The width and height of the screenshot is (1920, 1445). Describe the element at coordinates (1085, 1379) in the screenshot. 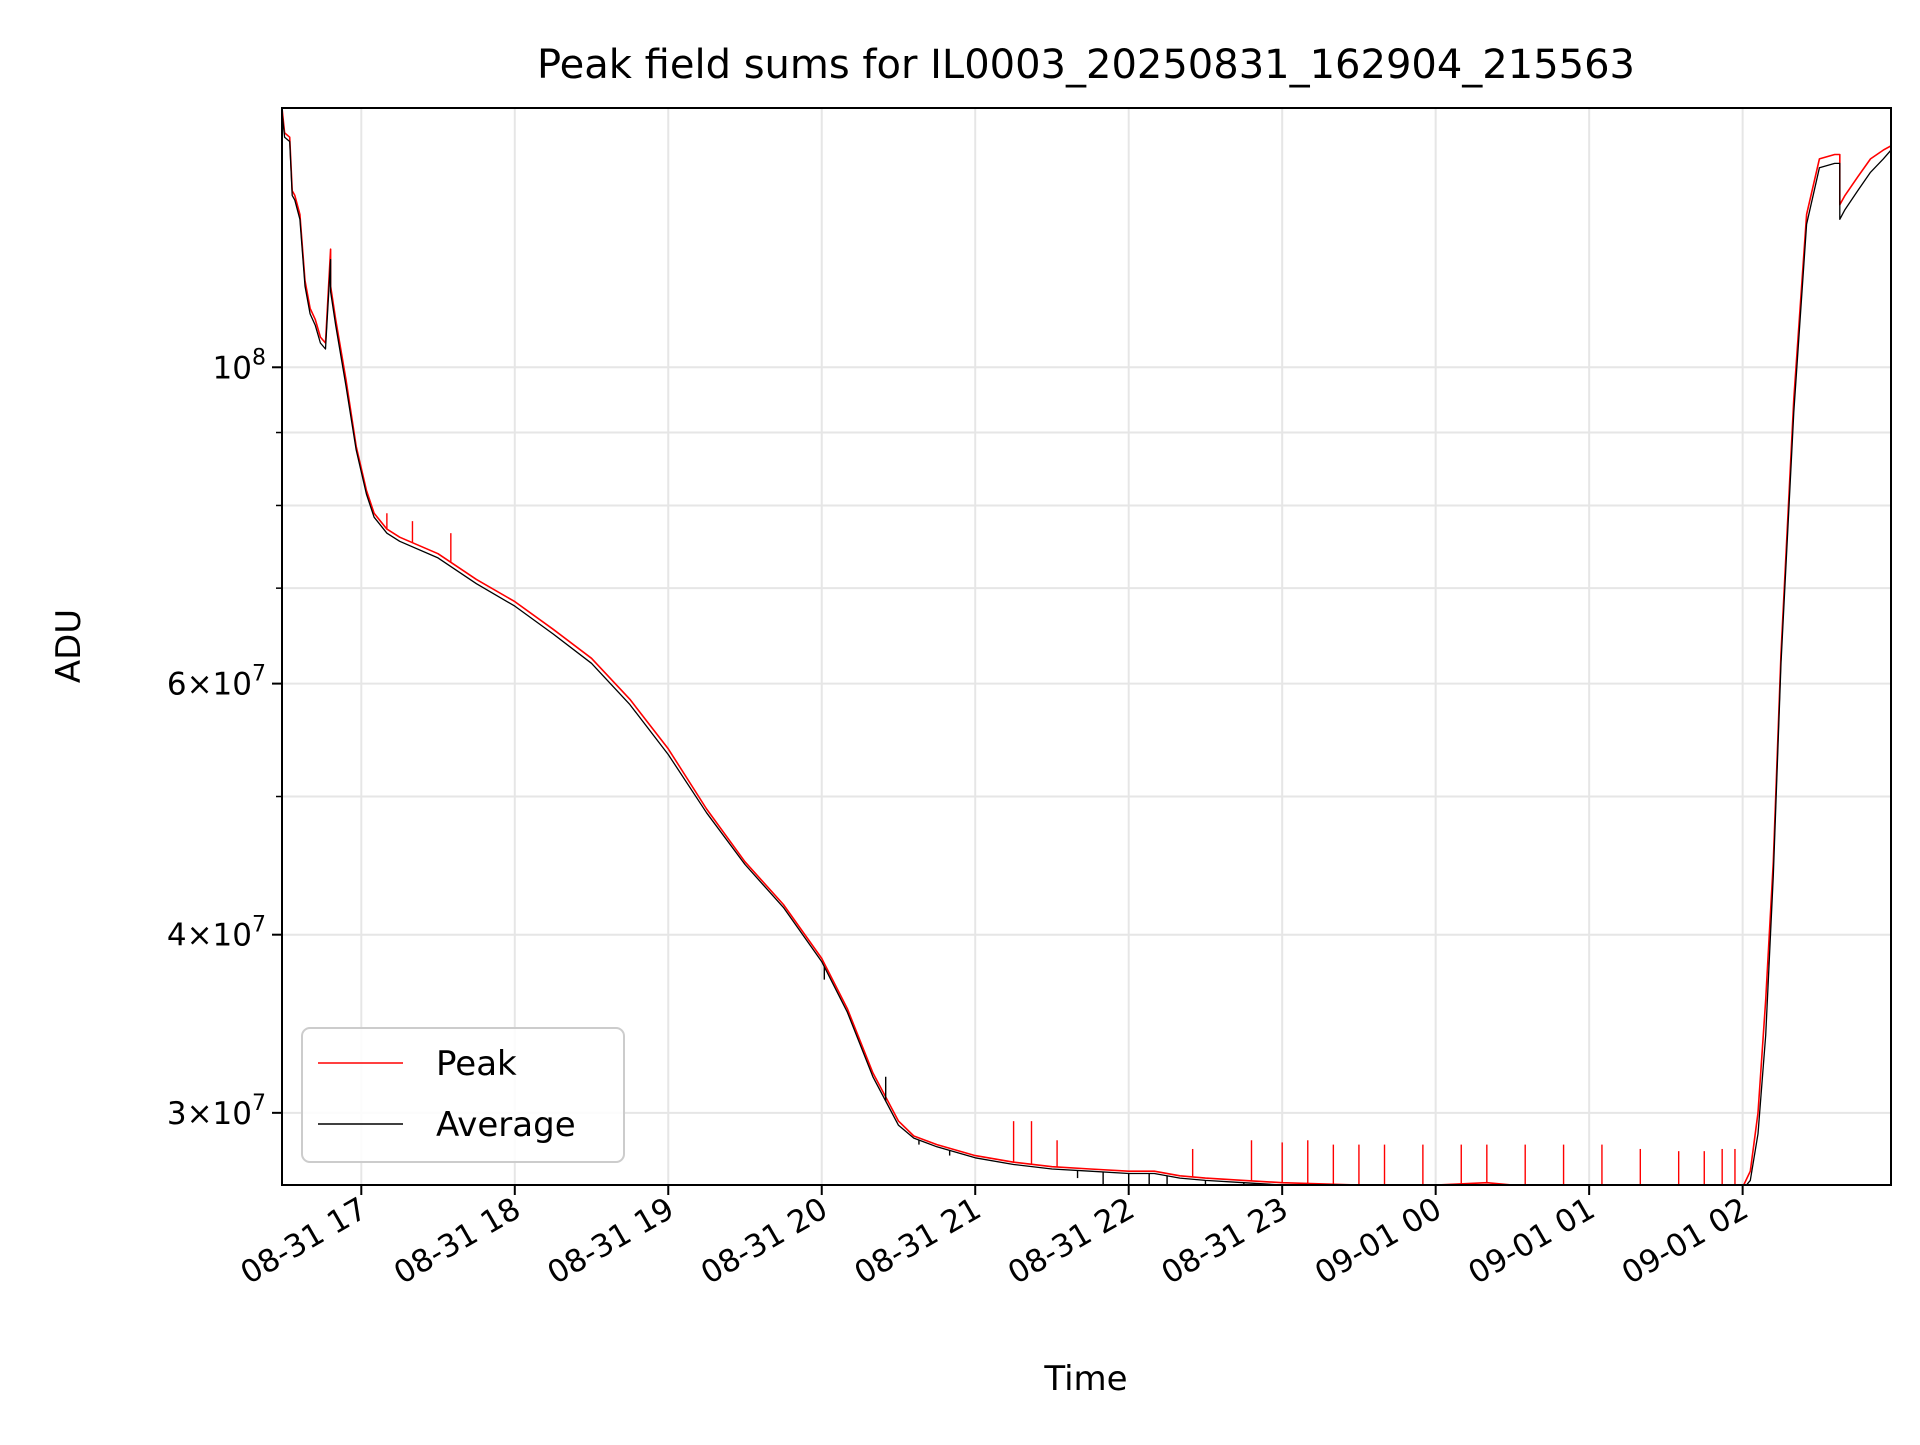

I see `x-axis-label: Time` at that location.